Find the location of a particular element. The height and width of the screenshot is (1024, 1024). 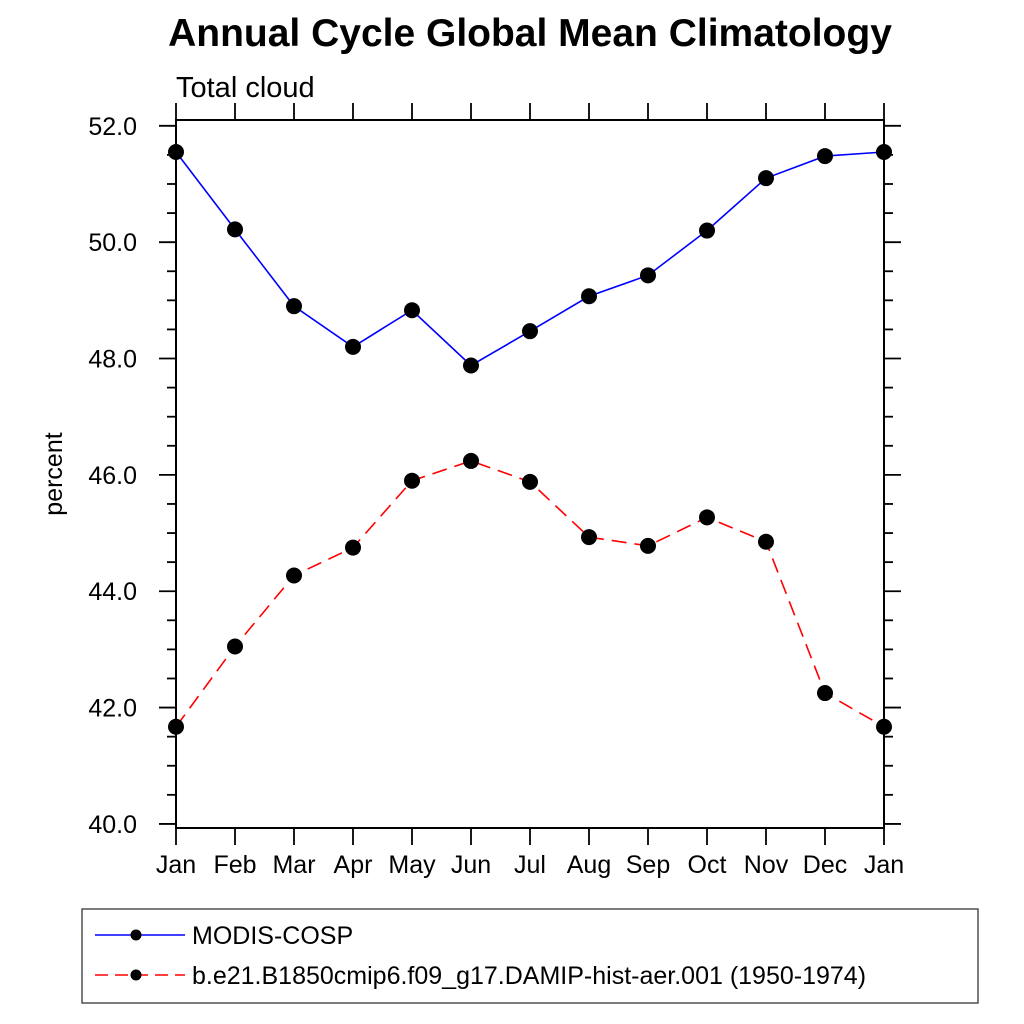

legend-border is located at coordinates (530, 956).